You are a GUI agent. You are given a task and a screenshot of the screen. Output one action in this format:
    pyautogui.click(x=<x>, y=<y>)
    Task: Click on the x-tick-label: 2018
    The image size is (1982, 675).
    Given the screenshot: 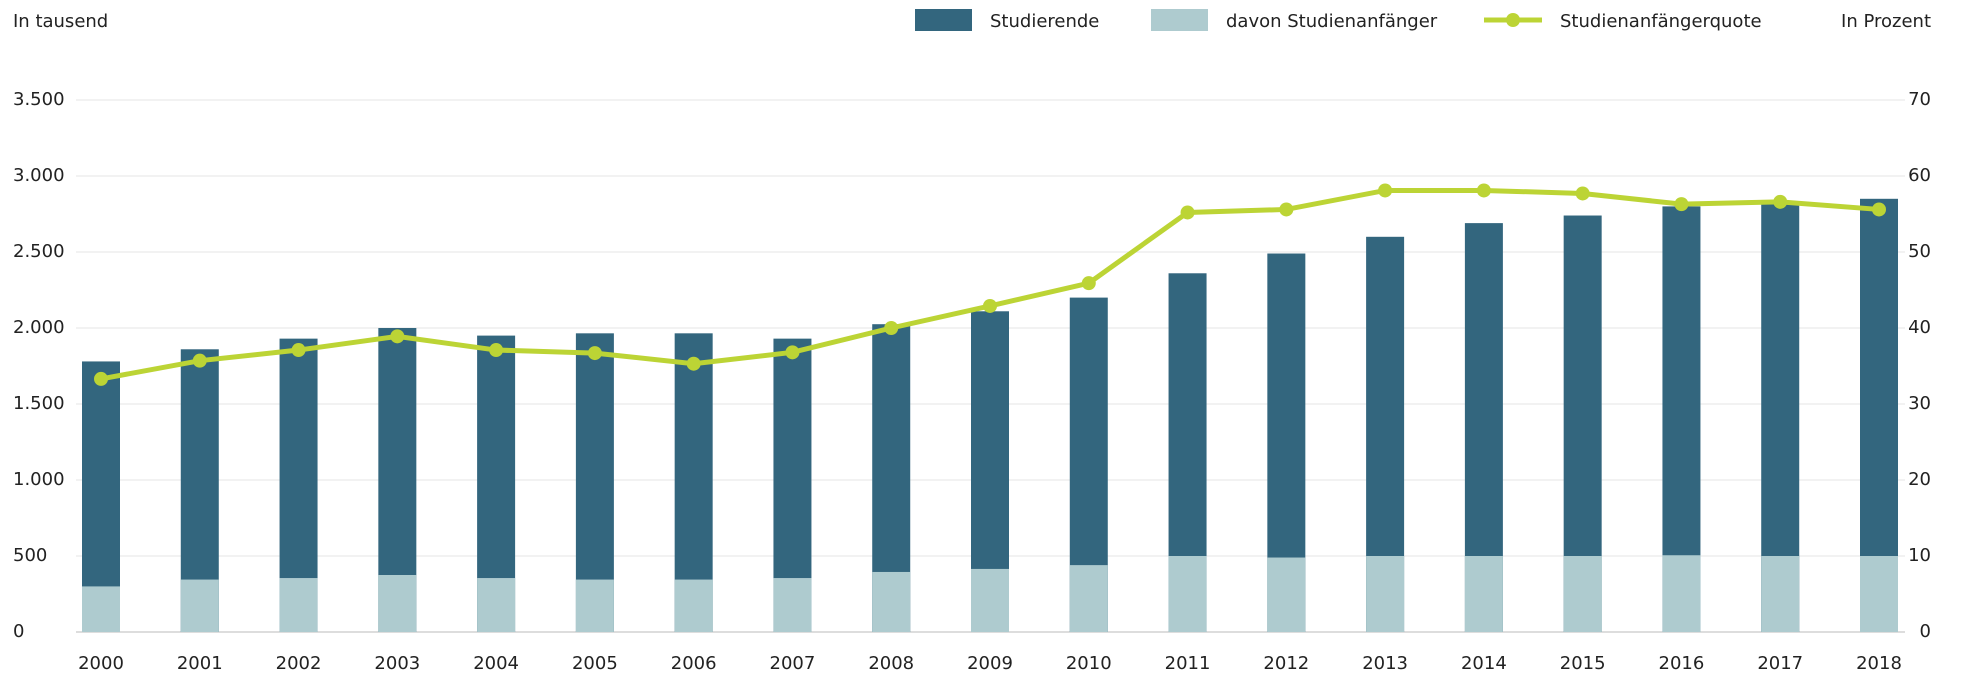 What is the action you would take?
    pyautogui.click(x=1879, y=663)
    